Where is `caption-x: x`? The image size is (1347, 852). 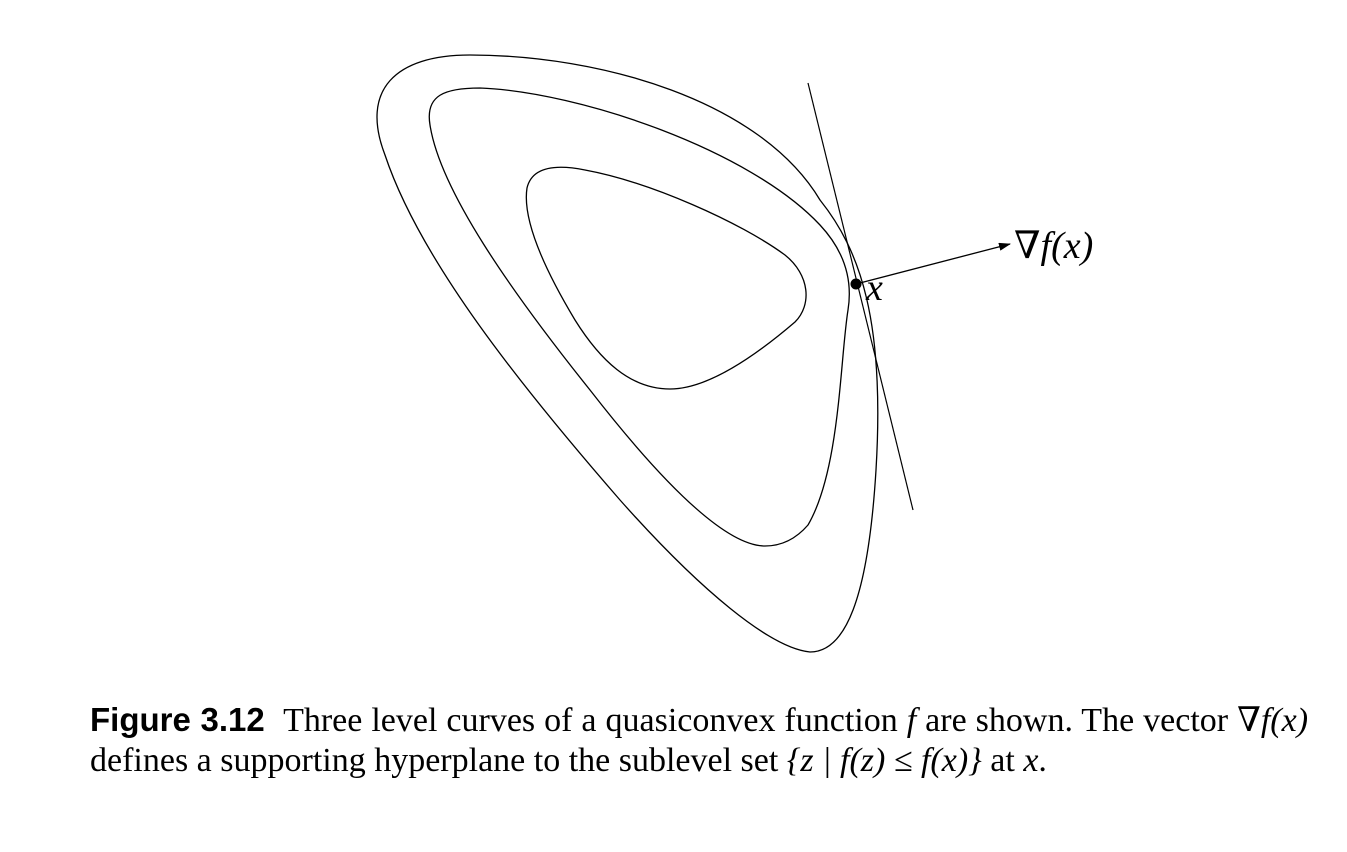 caption-x: x is located at coordinates (1031, 760).